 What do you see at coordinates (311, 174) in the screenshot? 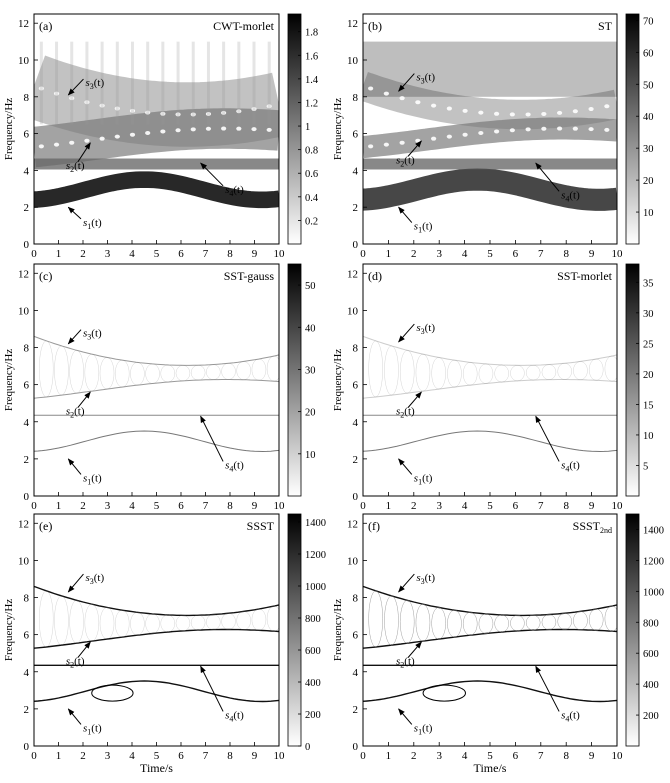
I see `colorbar-tick-label: 0.6` at bounding box center [311, 174].